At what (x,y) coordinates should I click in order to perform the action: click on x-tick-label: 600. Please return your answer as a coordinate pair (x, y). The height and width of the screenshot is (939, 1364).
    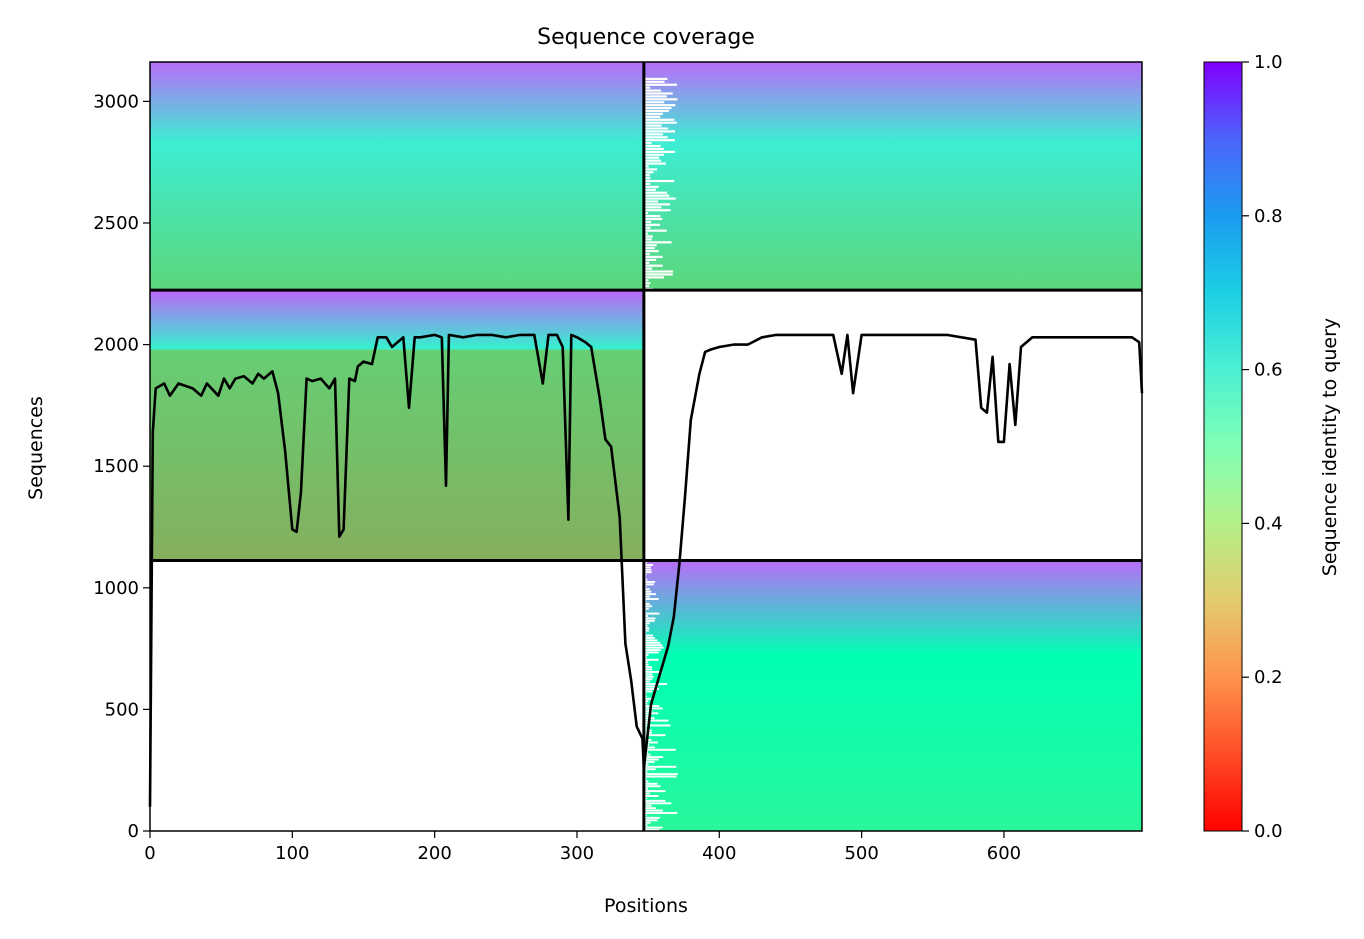
    Looking at the image, I should click on (1004, 853).